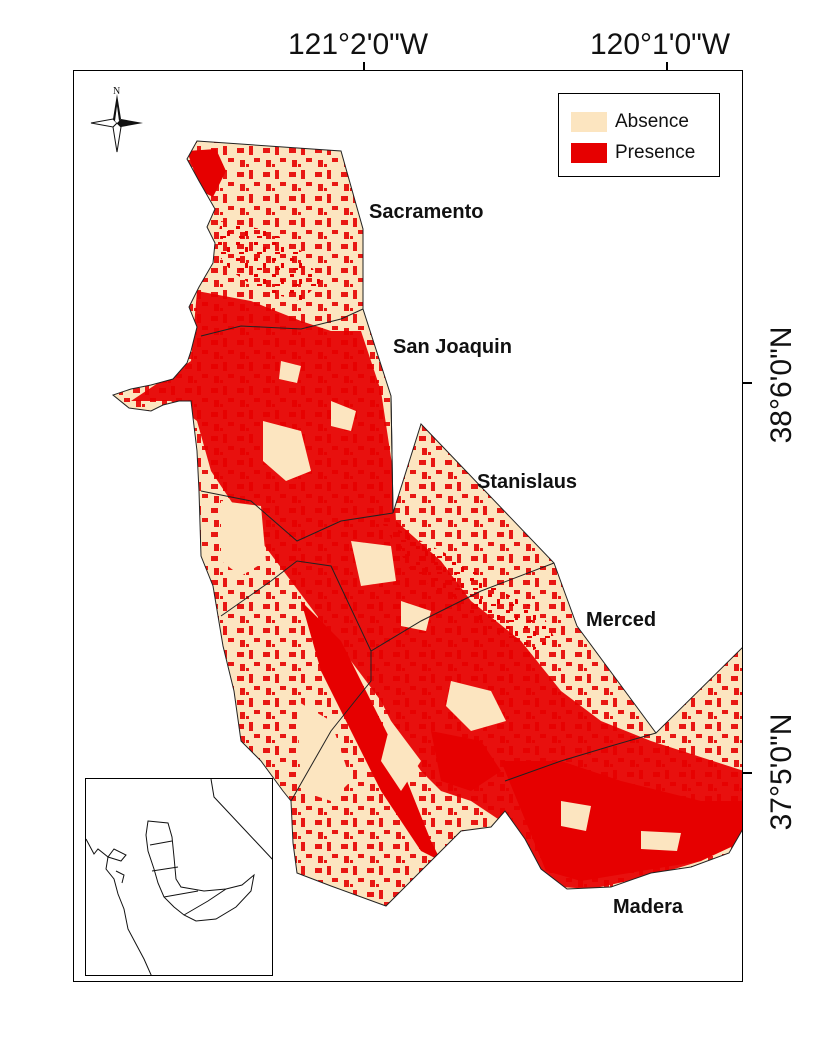 Image resolution: width=816 pixels, height=1056 pixels. I want to click on legend-item-presence: Presence, so click(633, 153).